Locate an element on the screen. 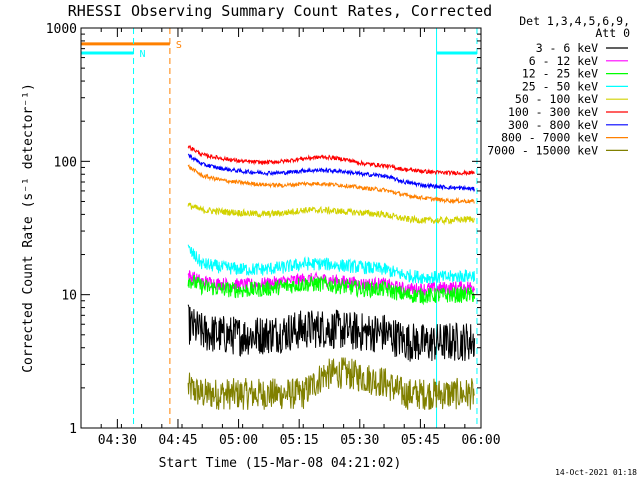 The width and height of the screenshot is (640, 480). series-line-100-300-kev is located at coordinates (331, 160).